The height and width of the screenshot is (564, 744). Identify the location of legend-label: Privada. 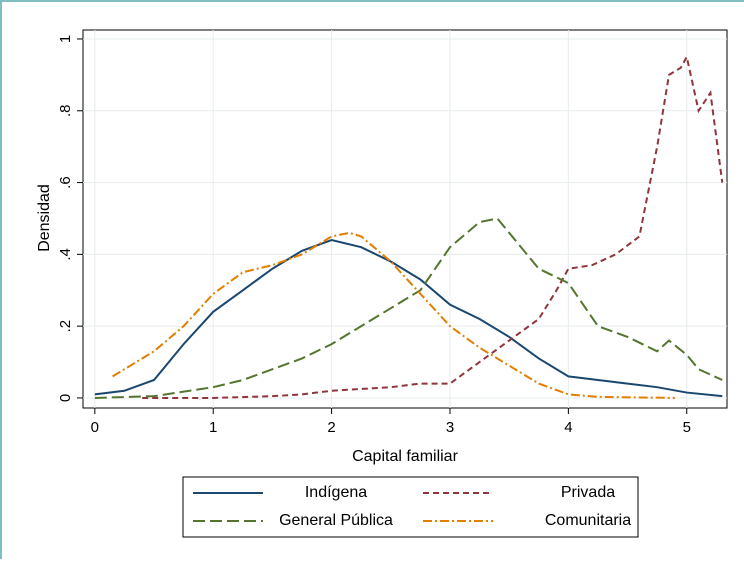
(588, 492).